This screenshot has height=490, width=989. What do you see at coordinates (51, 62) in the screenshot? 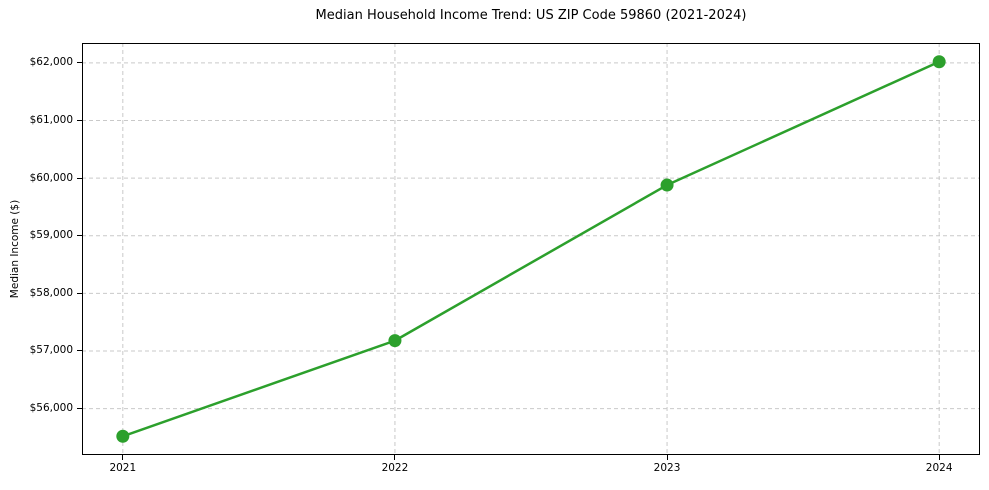
I see `y-tick-label: $62,000` at bounding box center [51, 62].